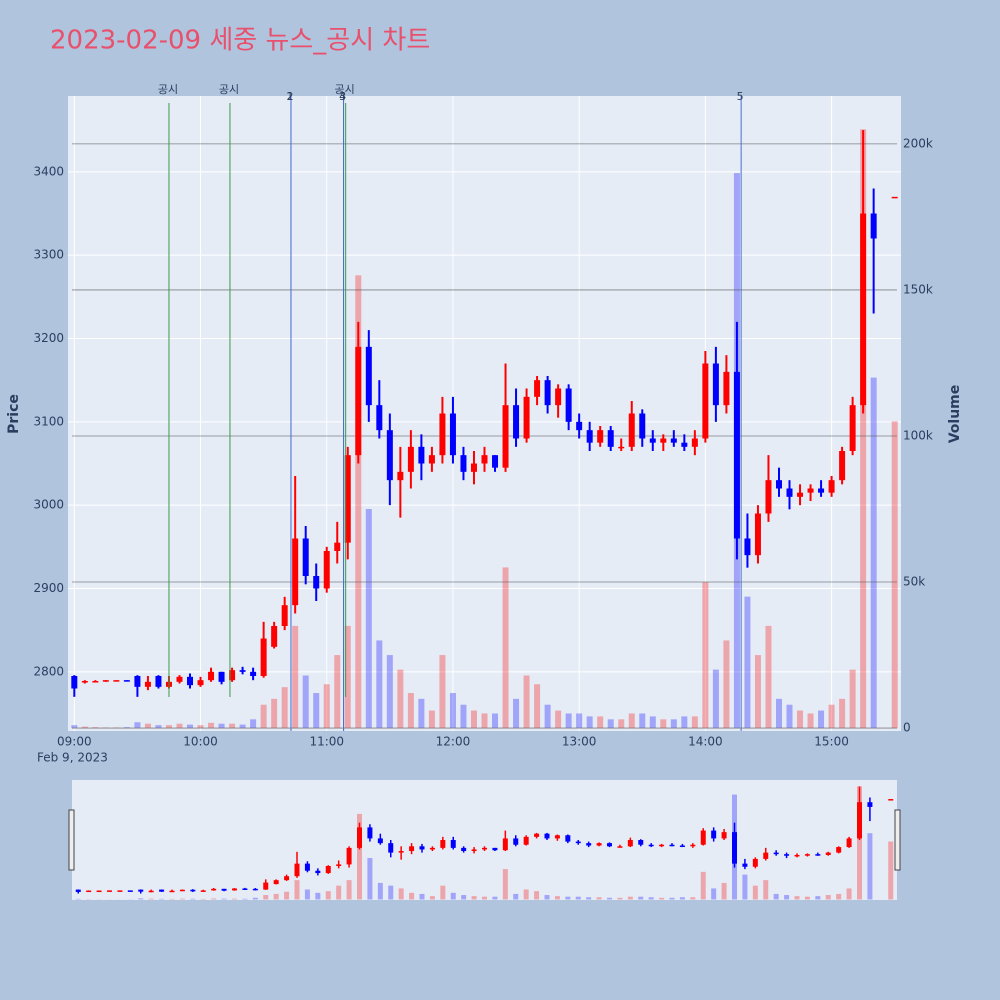  Describe the element at coordinates (168, 89) in the screenshot. I see `annotation-label: 공시` at that location.